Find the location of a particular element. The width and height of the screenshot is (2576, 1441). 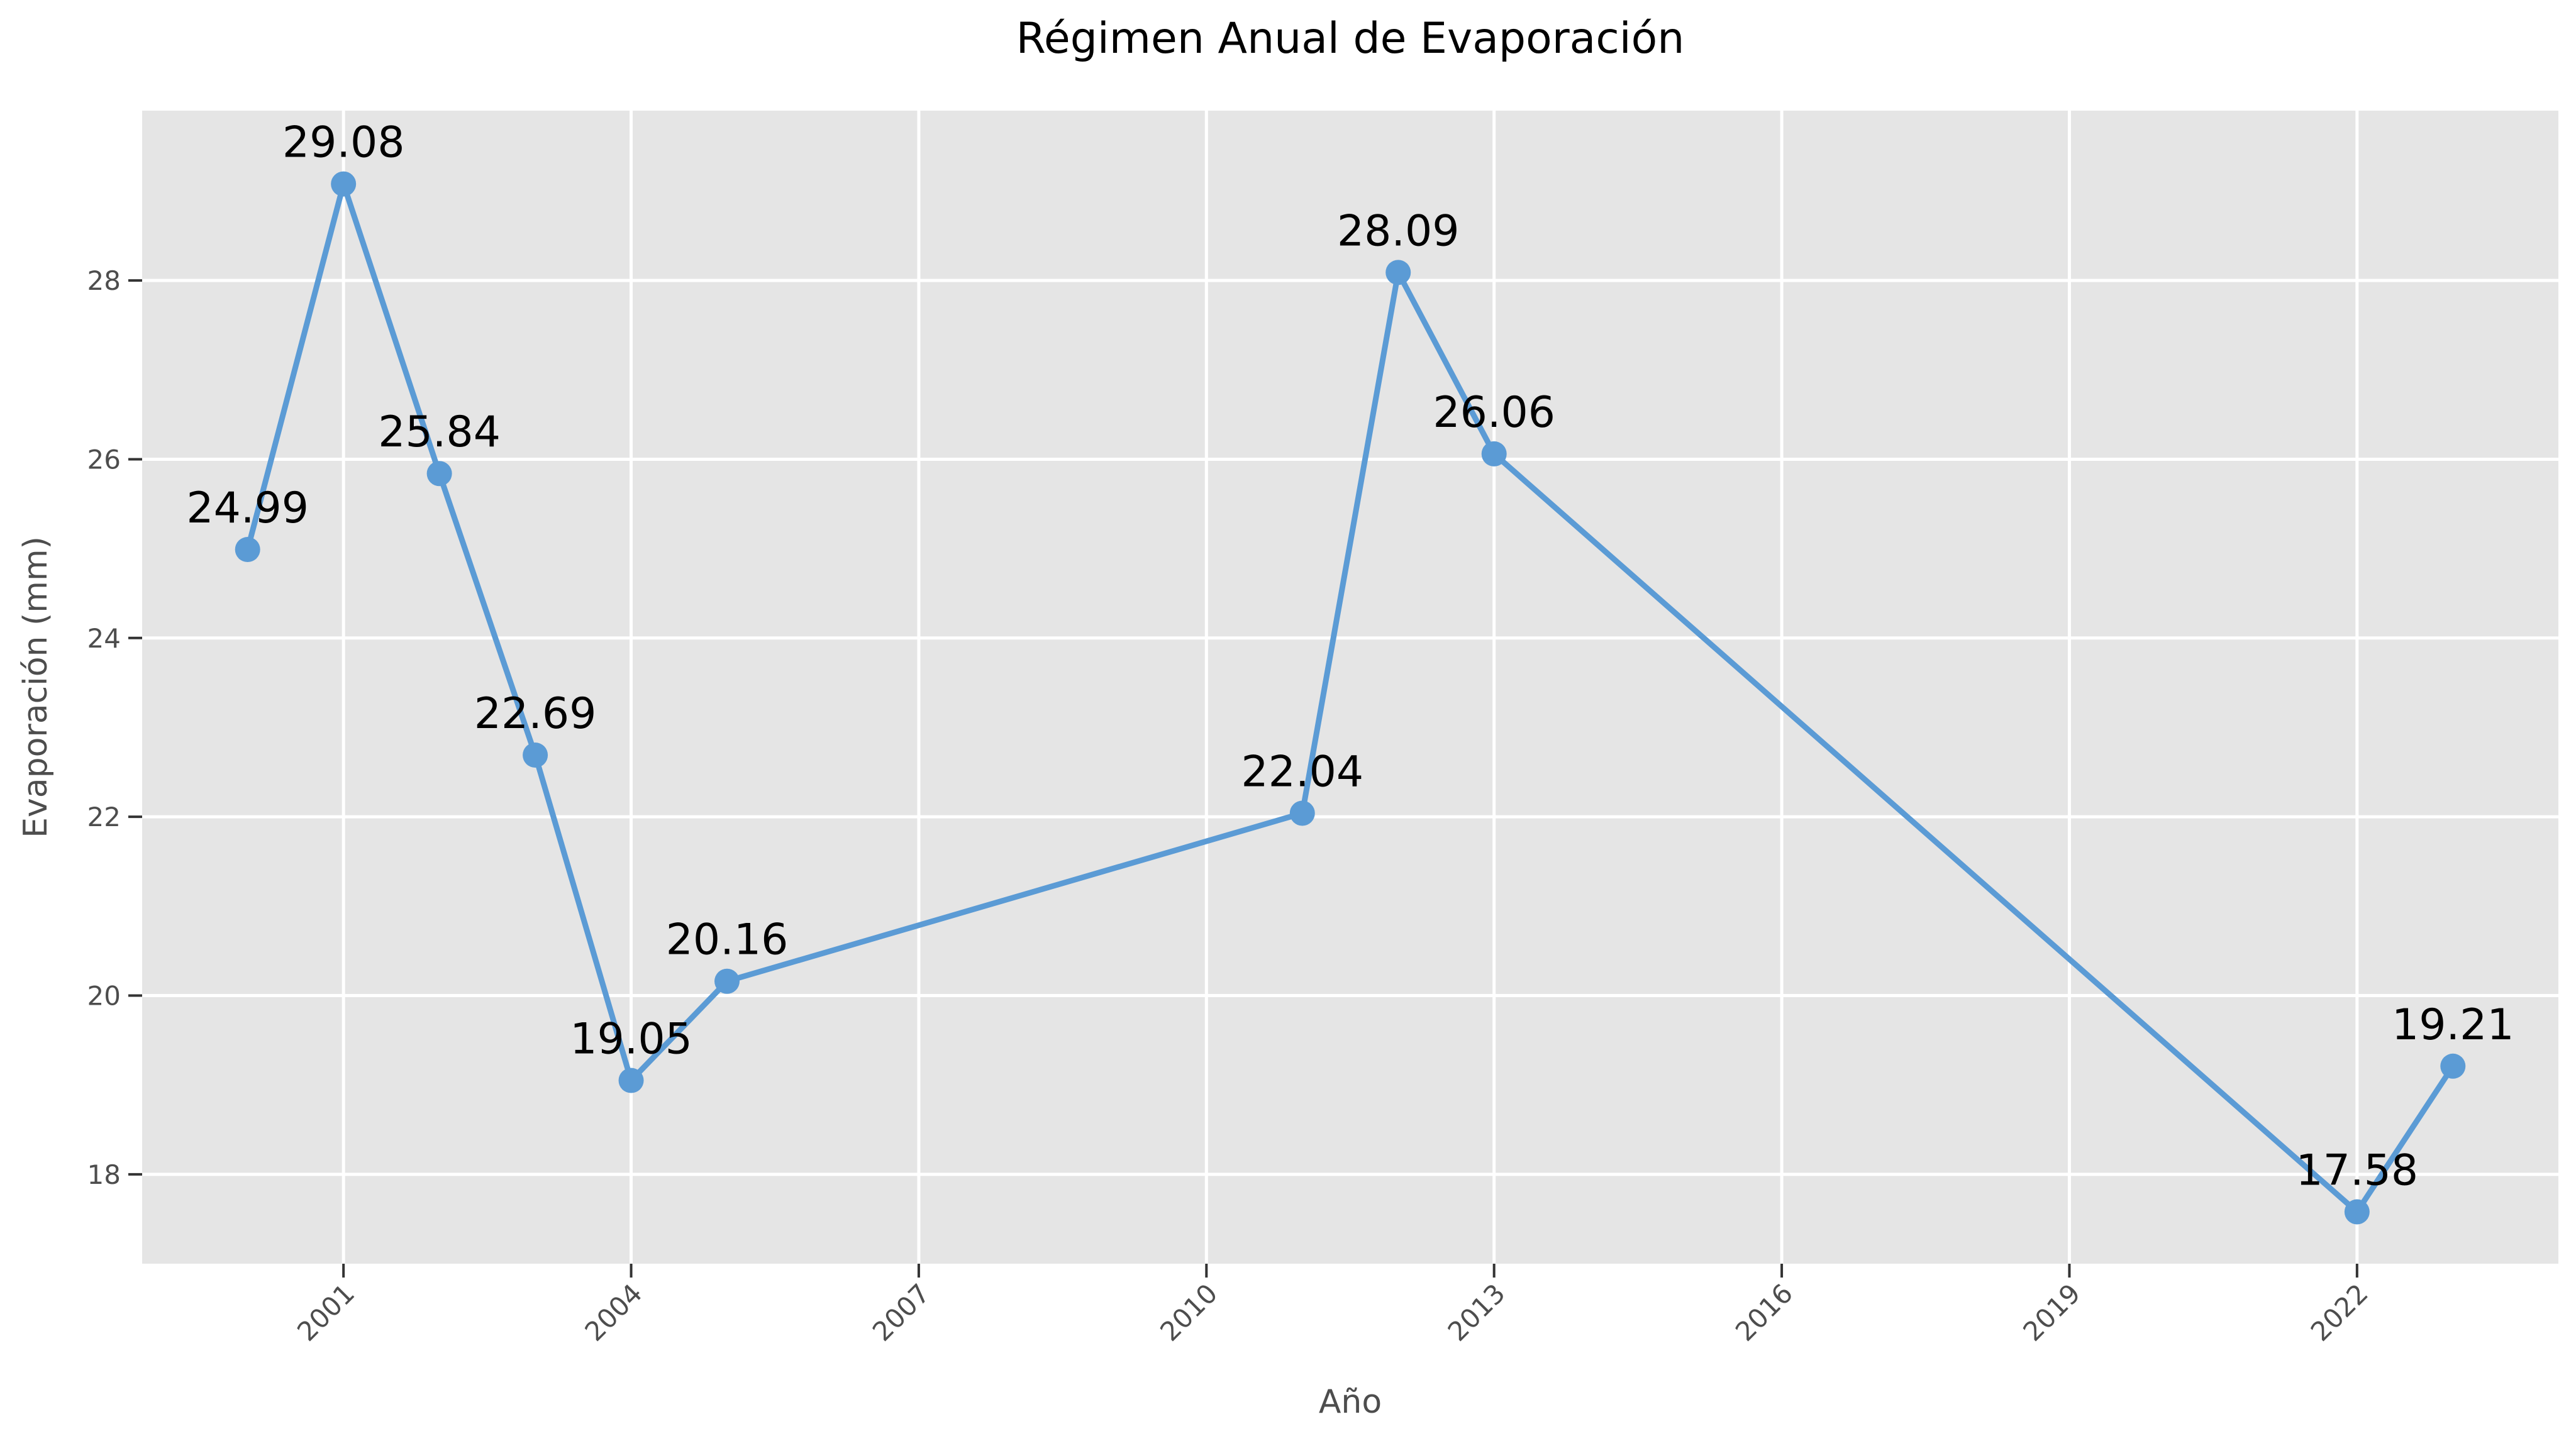

data-label: 19.05 is located at coordinates (631, 1039).